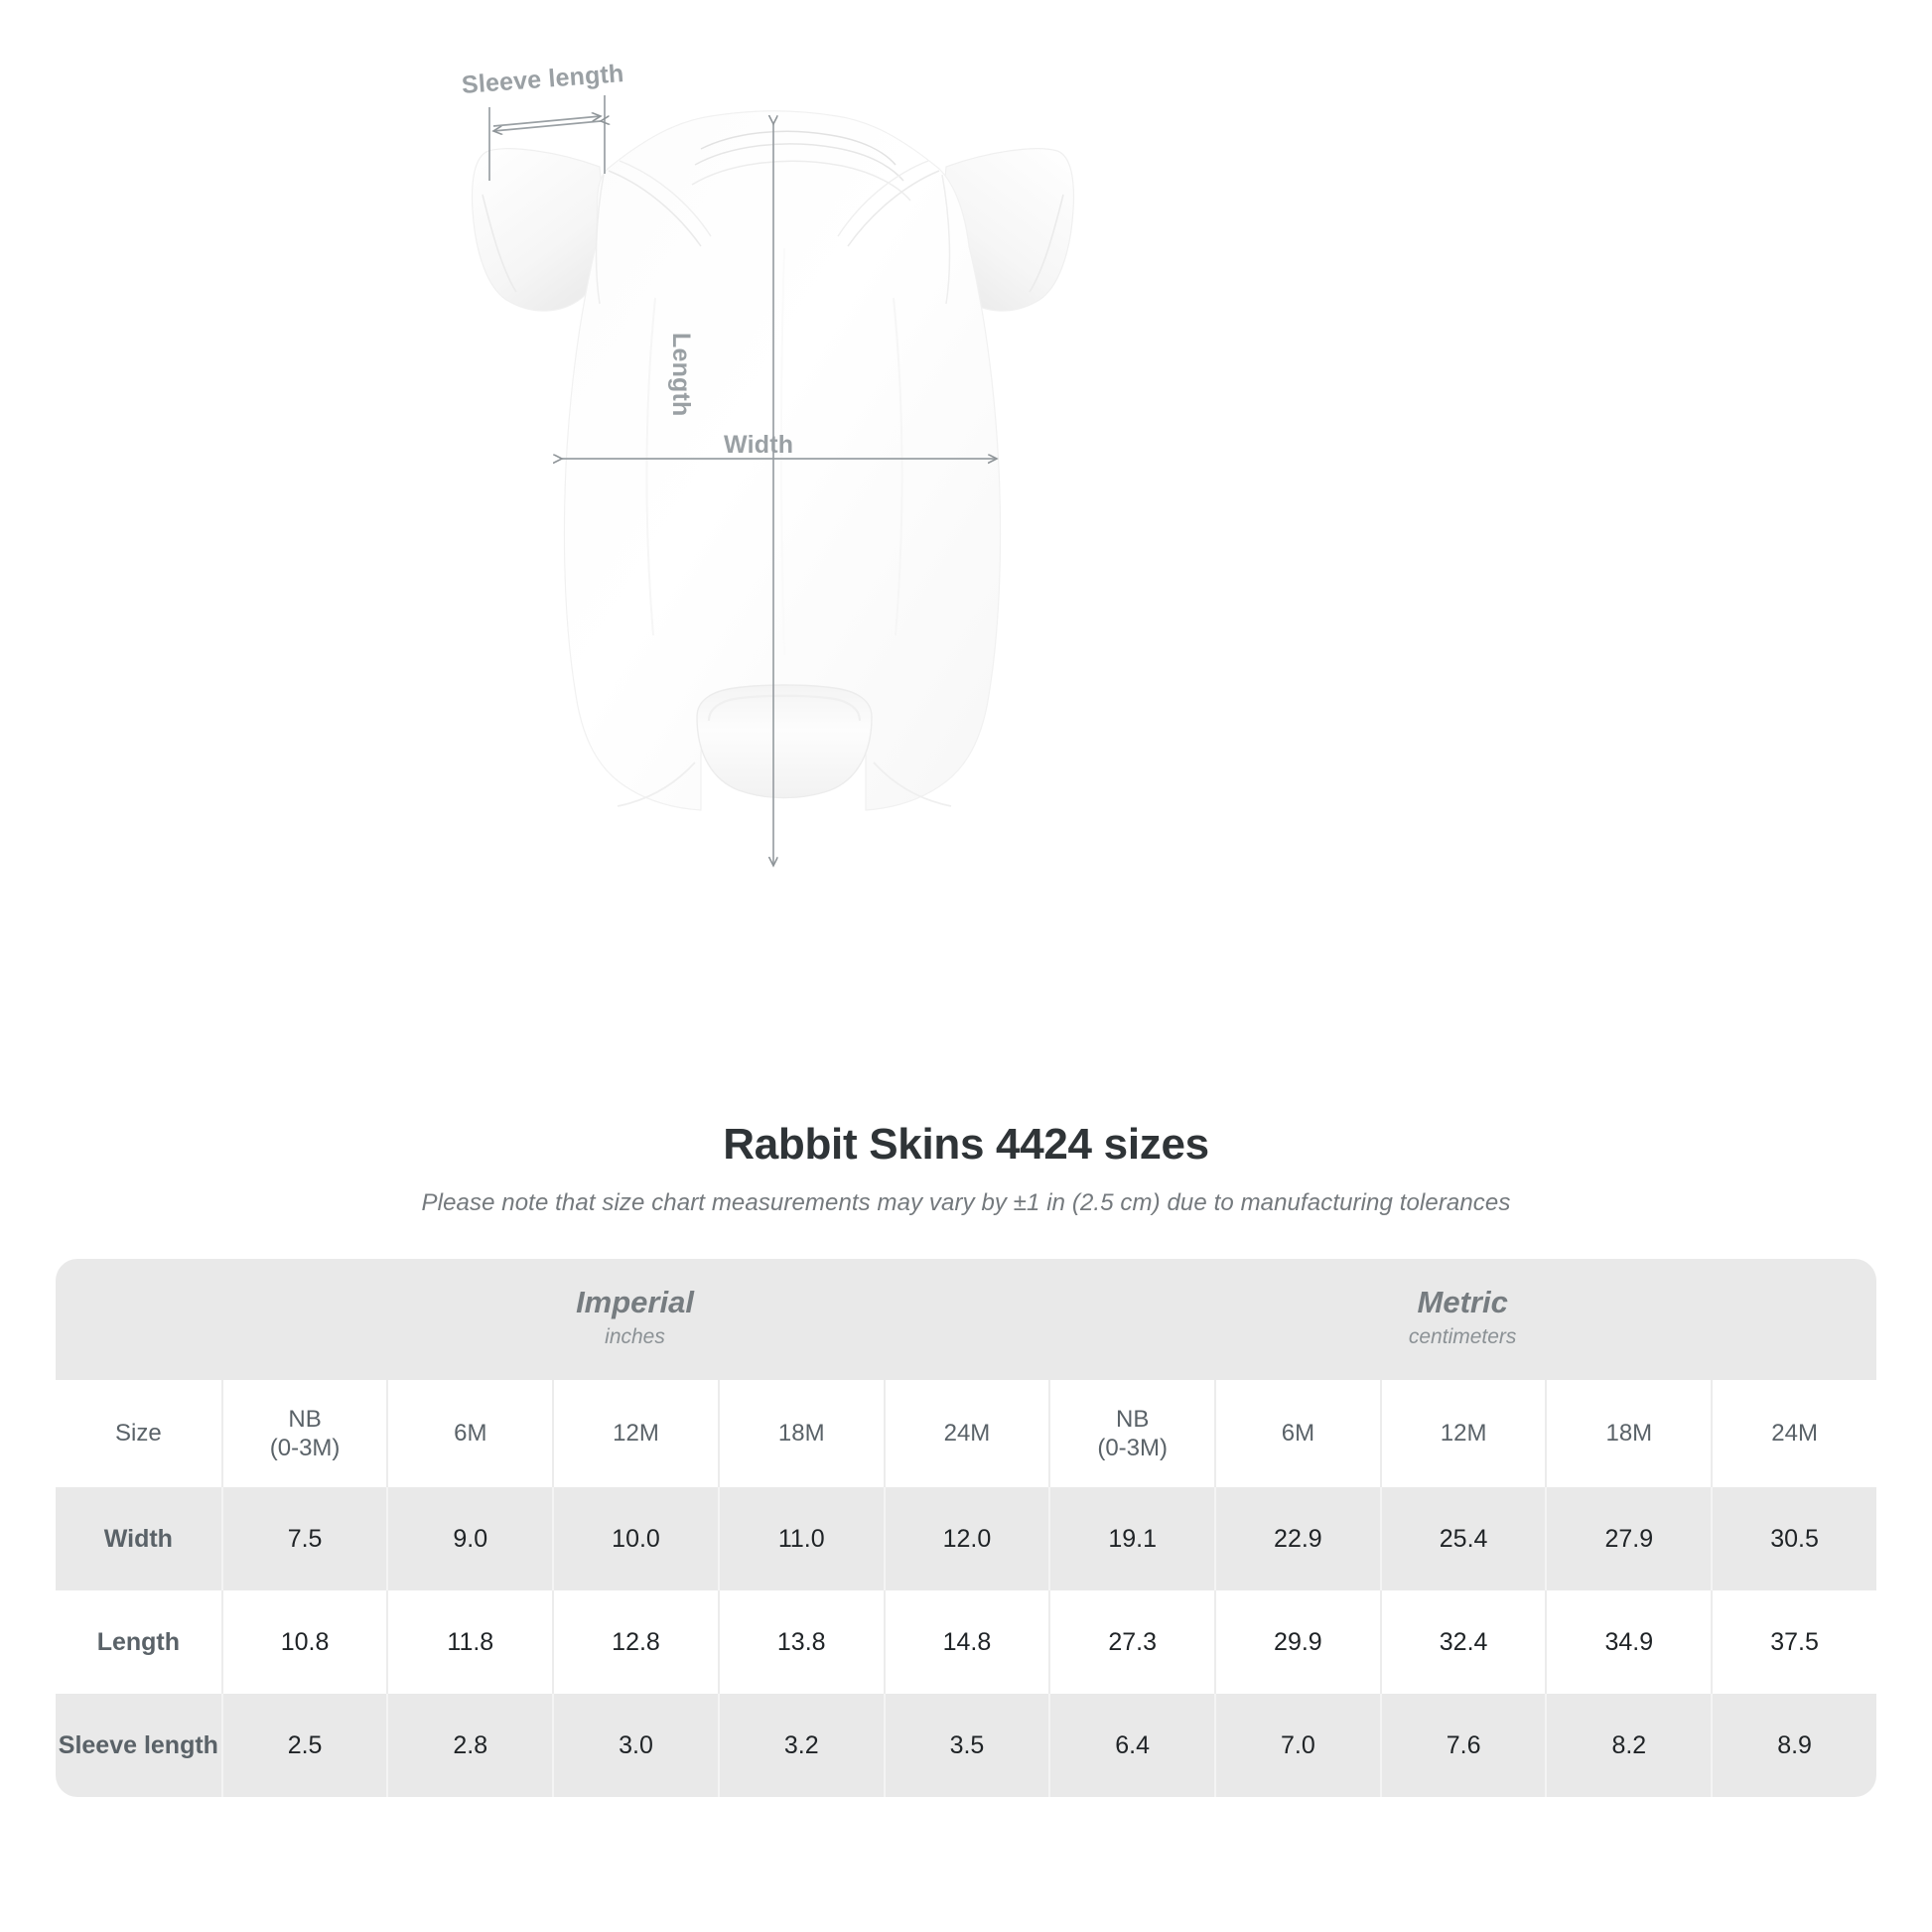  I want to click on cell-length-2: 12.8, so click(635, 1642).